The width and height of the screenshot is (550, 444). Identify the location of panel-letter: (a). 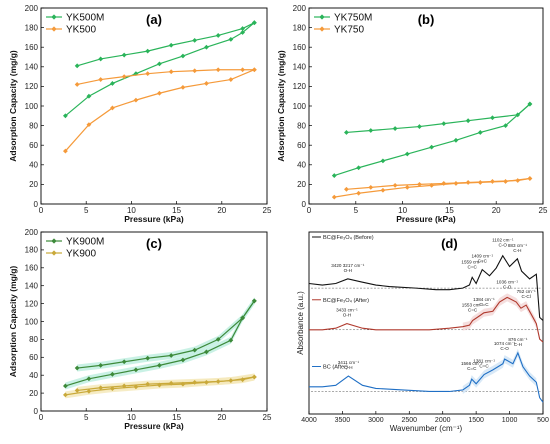
(154, 19).